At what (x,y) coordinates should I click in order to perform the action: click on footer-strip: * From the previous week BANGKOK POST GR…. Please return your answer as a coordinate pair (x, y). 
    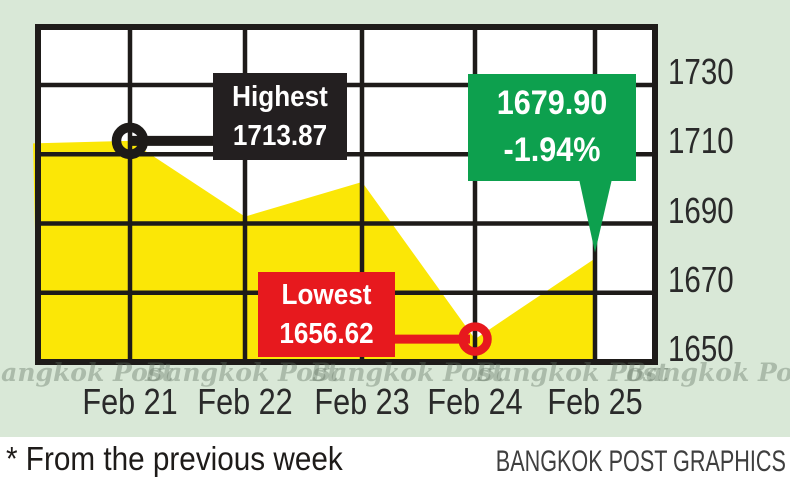
    Looking at the image, I should click on (395, 460).